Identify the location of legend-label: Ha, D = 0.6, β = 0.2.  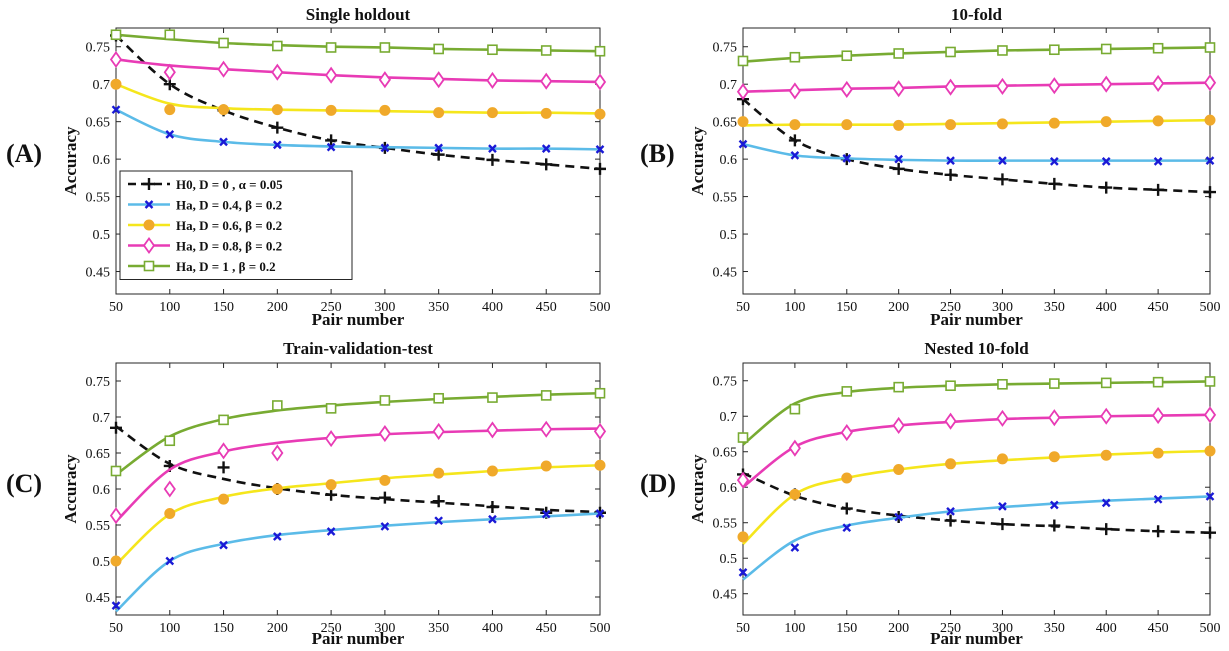
(229, 225).